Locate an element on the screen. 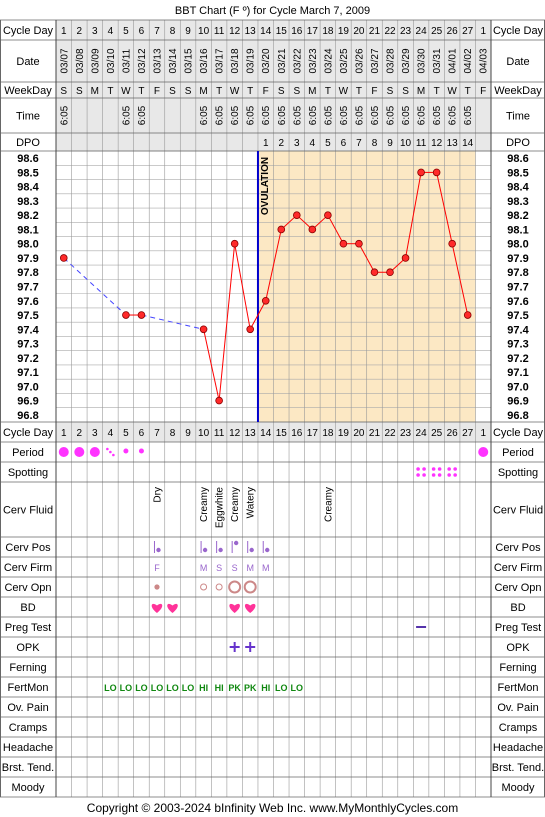  cycle-day-label-bottom: 27 is located at coordinates (468, 433).